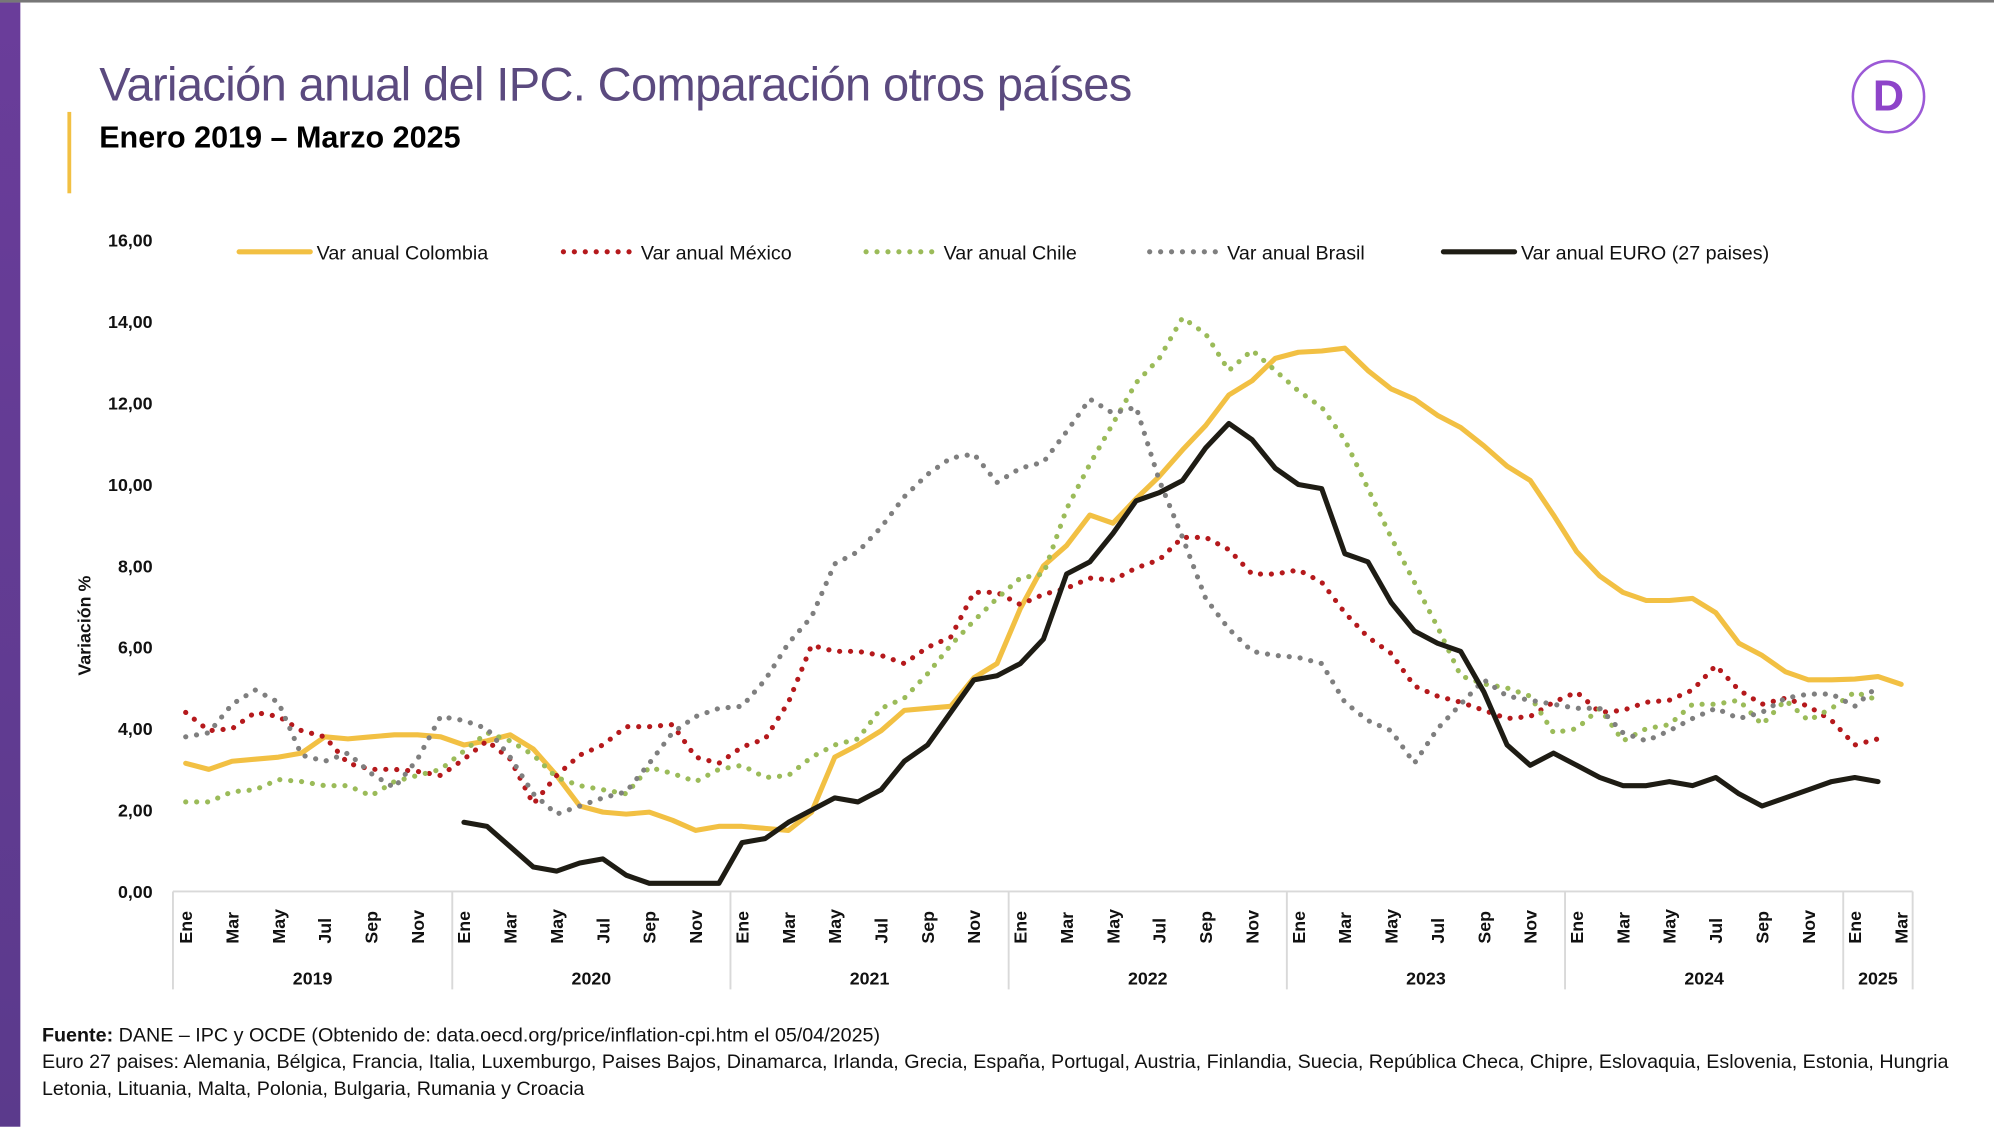 The width and height of the screenshot is (1994, 1127). Describe the element at coordinates (592, 978) in the screenshot. I see `x-year-label: 2020` at that location.